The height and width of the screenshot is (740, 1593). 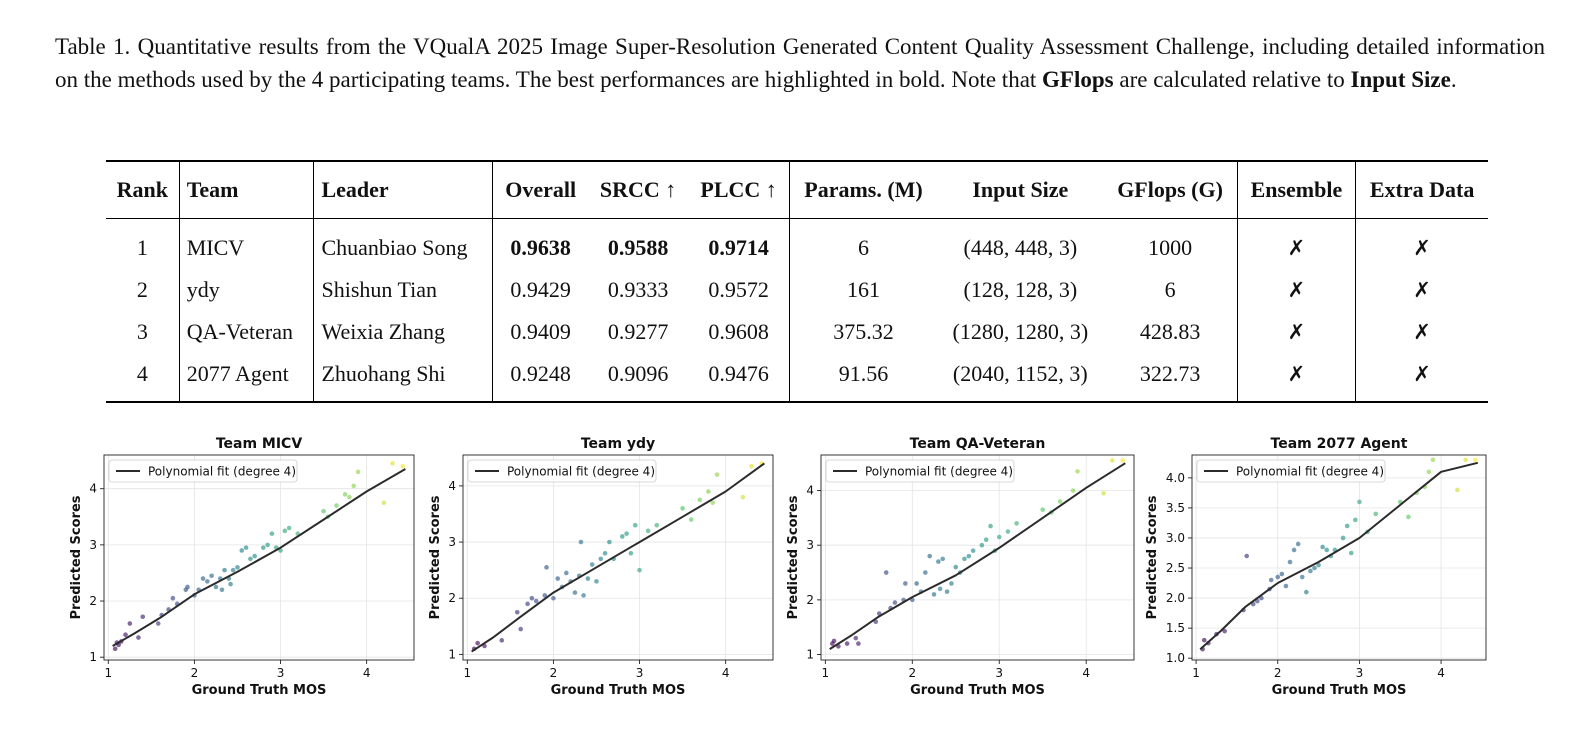 What do you see at coordinates (977, 556) in the screenshot?
I see `polynomial-fit-line` at bounding box center [977, 556].